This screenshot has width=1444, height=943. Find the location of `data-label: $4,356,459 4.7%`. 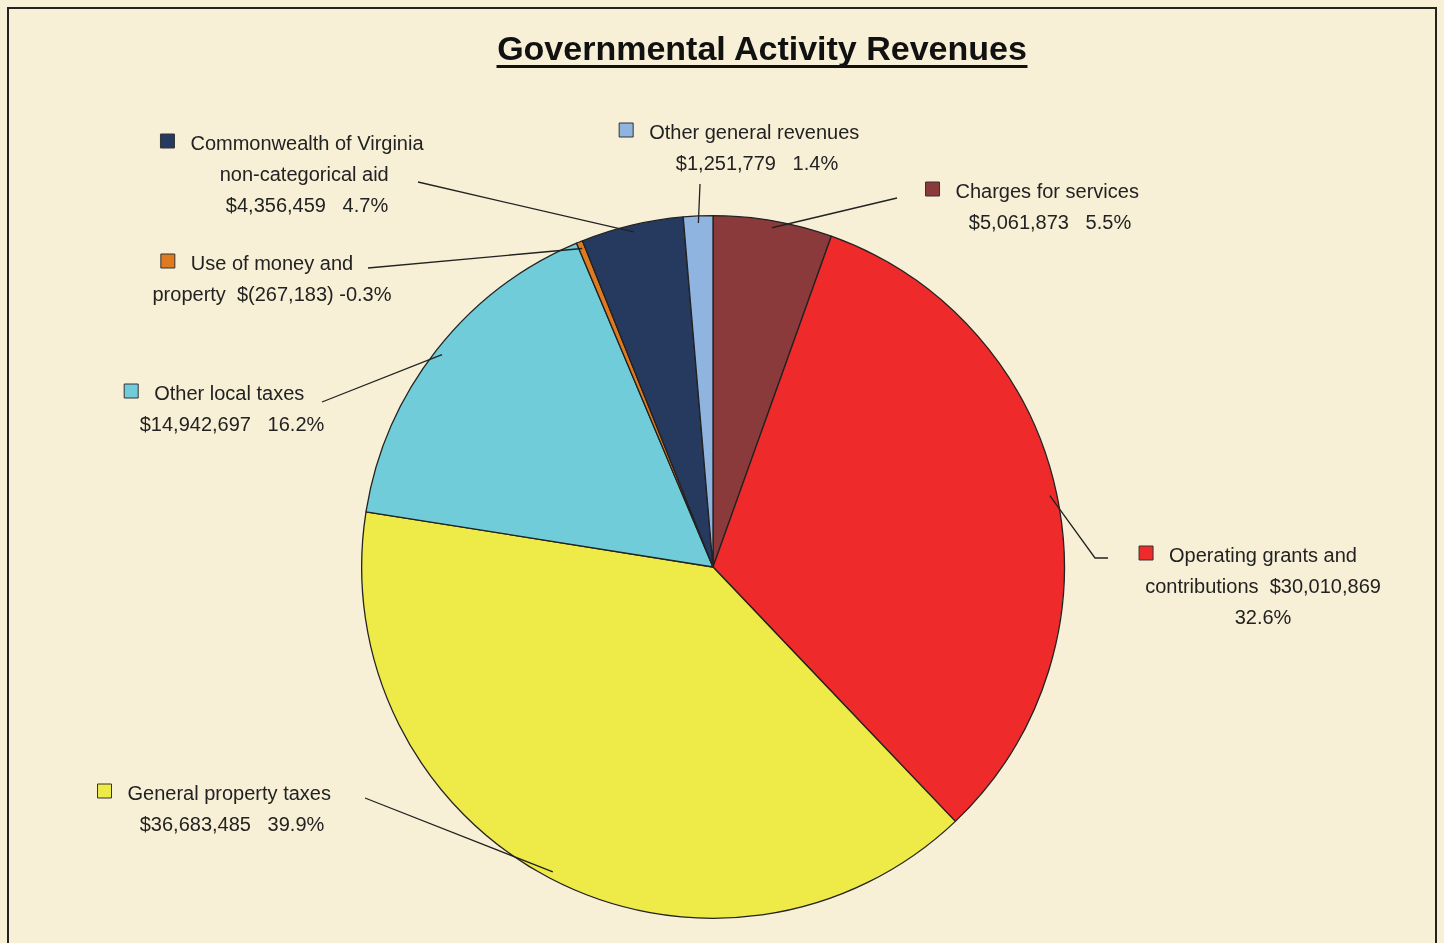

data-label: $4,356,459 4.7% is located at coordinates (307, 205).